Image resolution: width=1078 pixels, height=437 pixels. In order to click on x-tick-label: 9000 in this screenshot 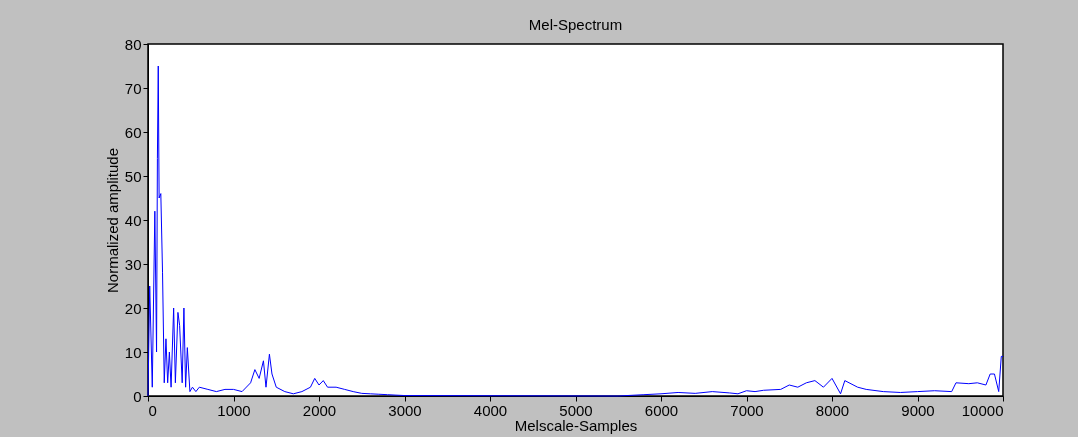, I will do `click(918, 410)`.